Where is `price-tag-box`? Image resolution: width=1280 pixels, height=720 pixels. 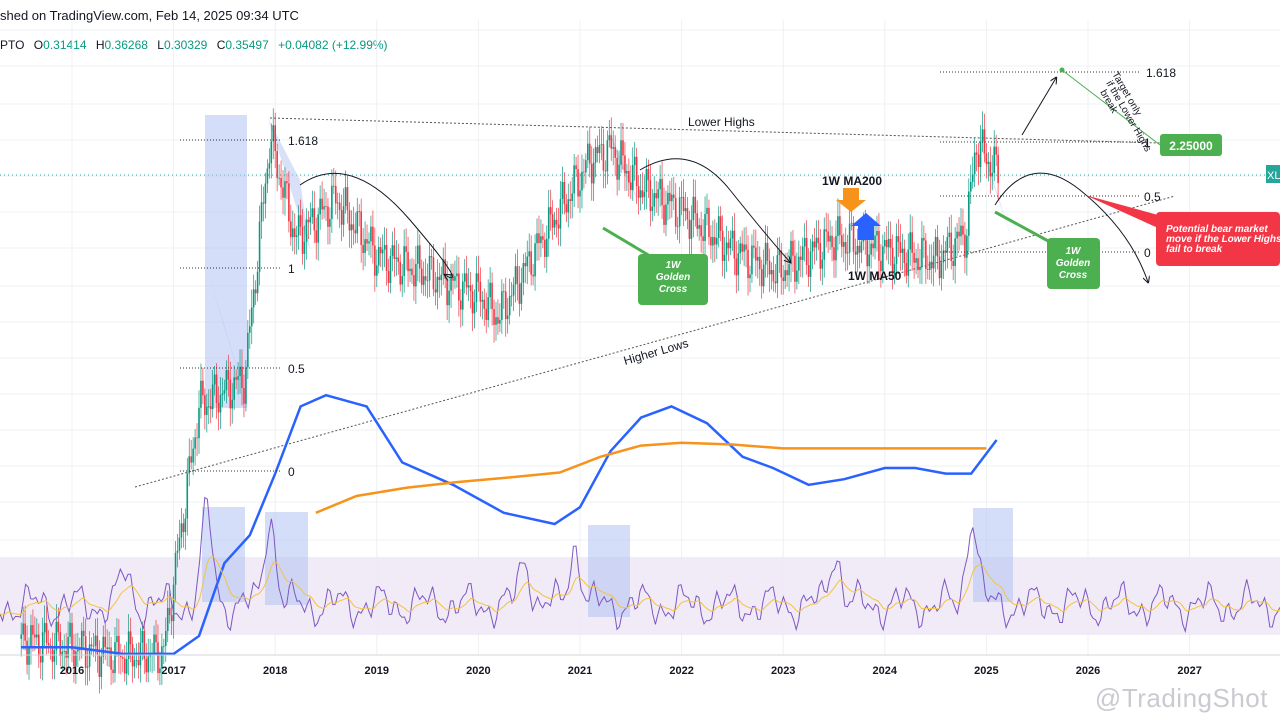
price-tag-box is located at coordinates (1191, 145).